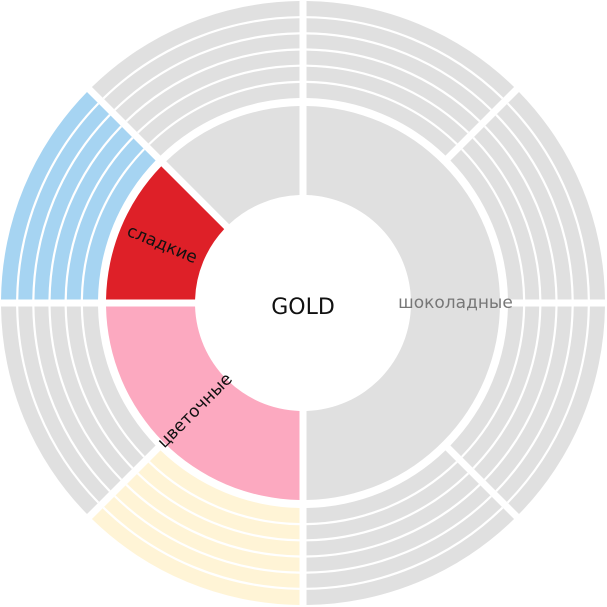  What do you see at coordinates (303, 307) in the screenshot?
I see `center-label: GOLD` at bounding box center [303, 307].